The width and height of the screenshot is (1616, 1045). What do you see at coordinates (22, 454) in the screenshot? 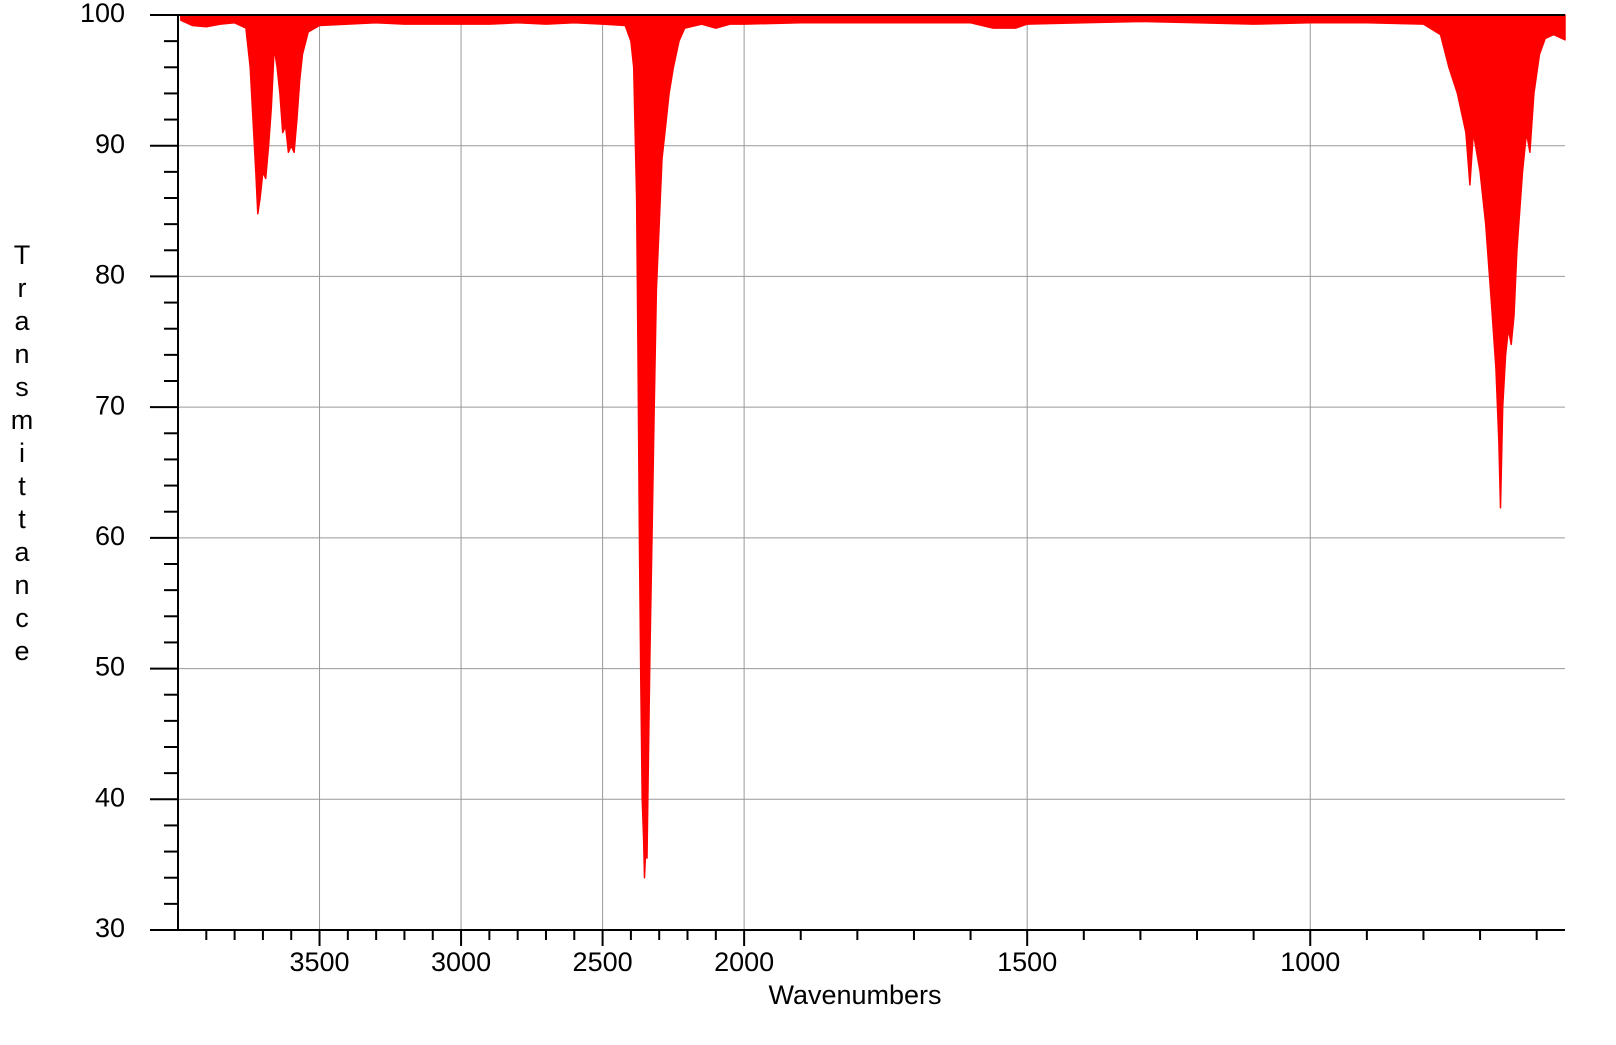
I see `y-axis-label: Transmittance` at bounding box center [22, 454].